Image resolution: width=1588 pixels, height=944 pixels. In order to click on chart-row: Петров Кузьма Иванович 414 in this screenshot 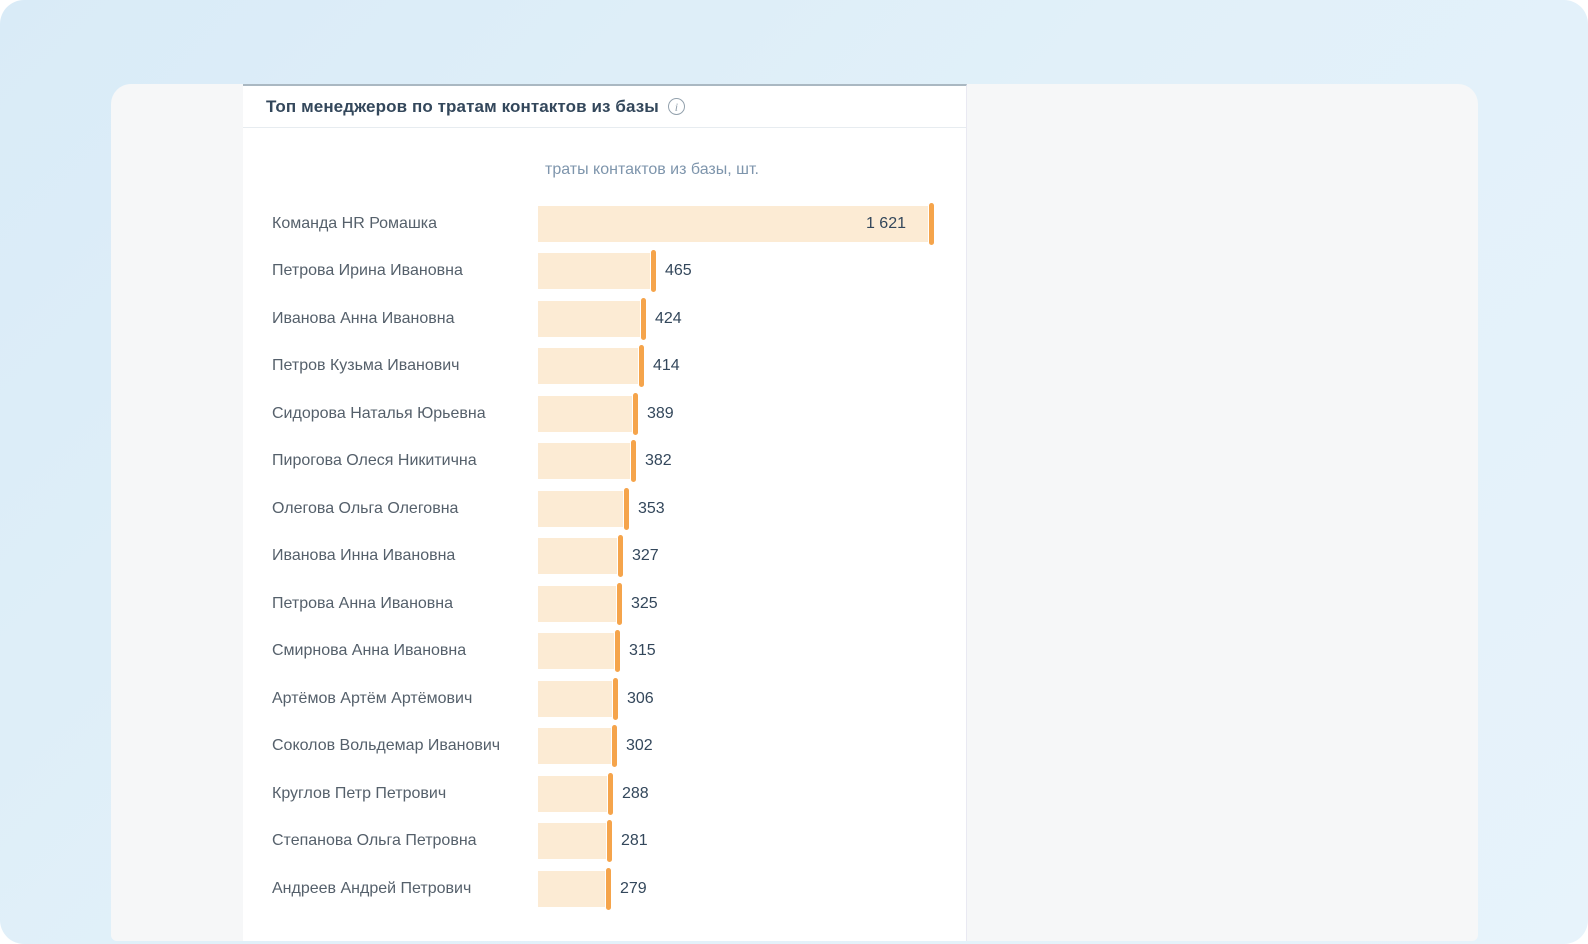, I will do `click(604, 367)`.